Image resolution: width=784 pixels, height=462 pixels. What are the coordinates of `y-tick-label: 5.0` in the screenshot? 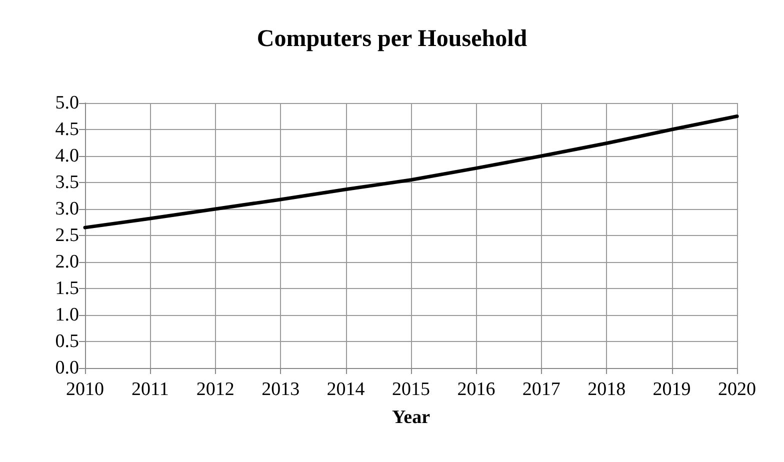 It's located at (67, 103).